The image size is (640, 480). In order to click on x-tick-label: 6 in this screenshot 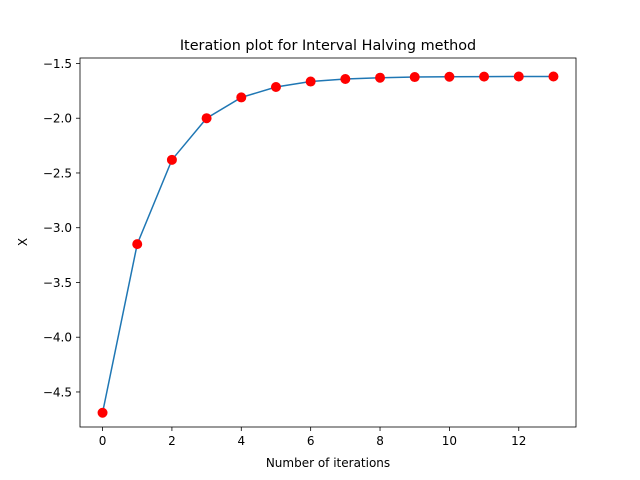, I will do `click(311, 441)`.